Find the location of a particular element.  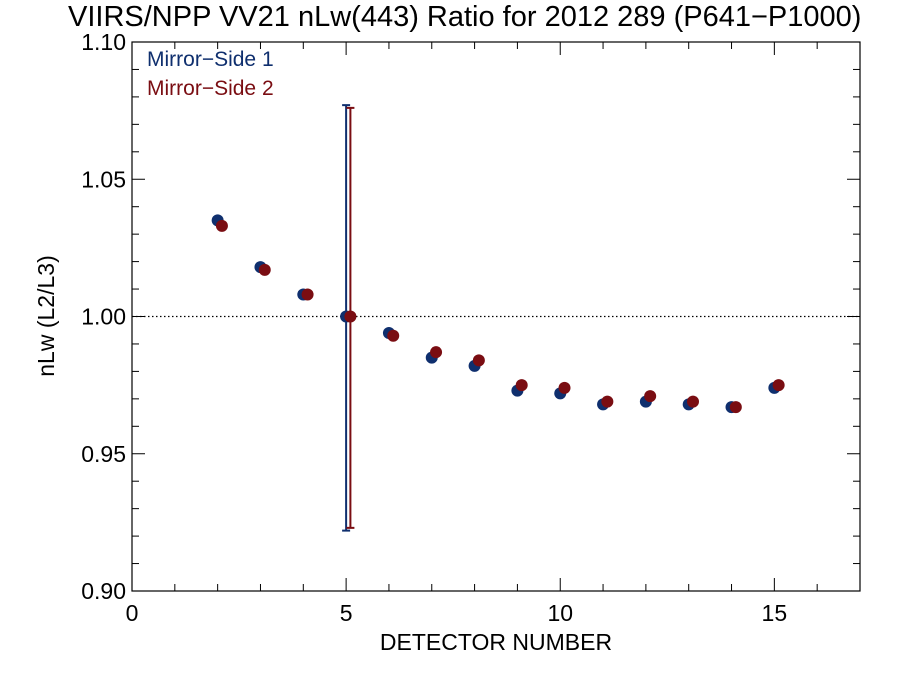

x-tick-labels: 0 5 10 15 is located at coordinates (457, 613).